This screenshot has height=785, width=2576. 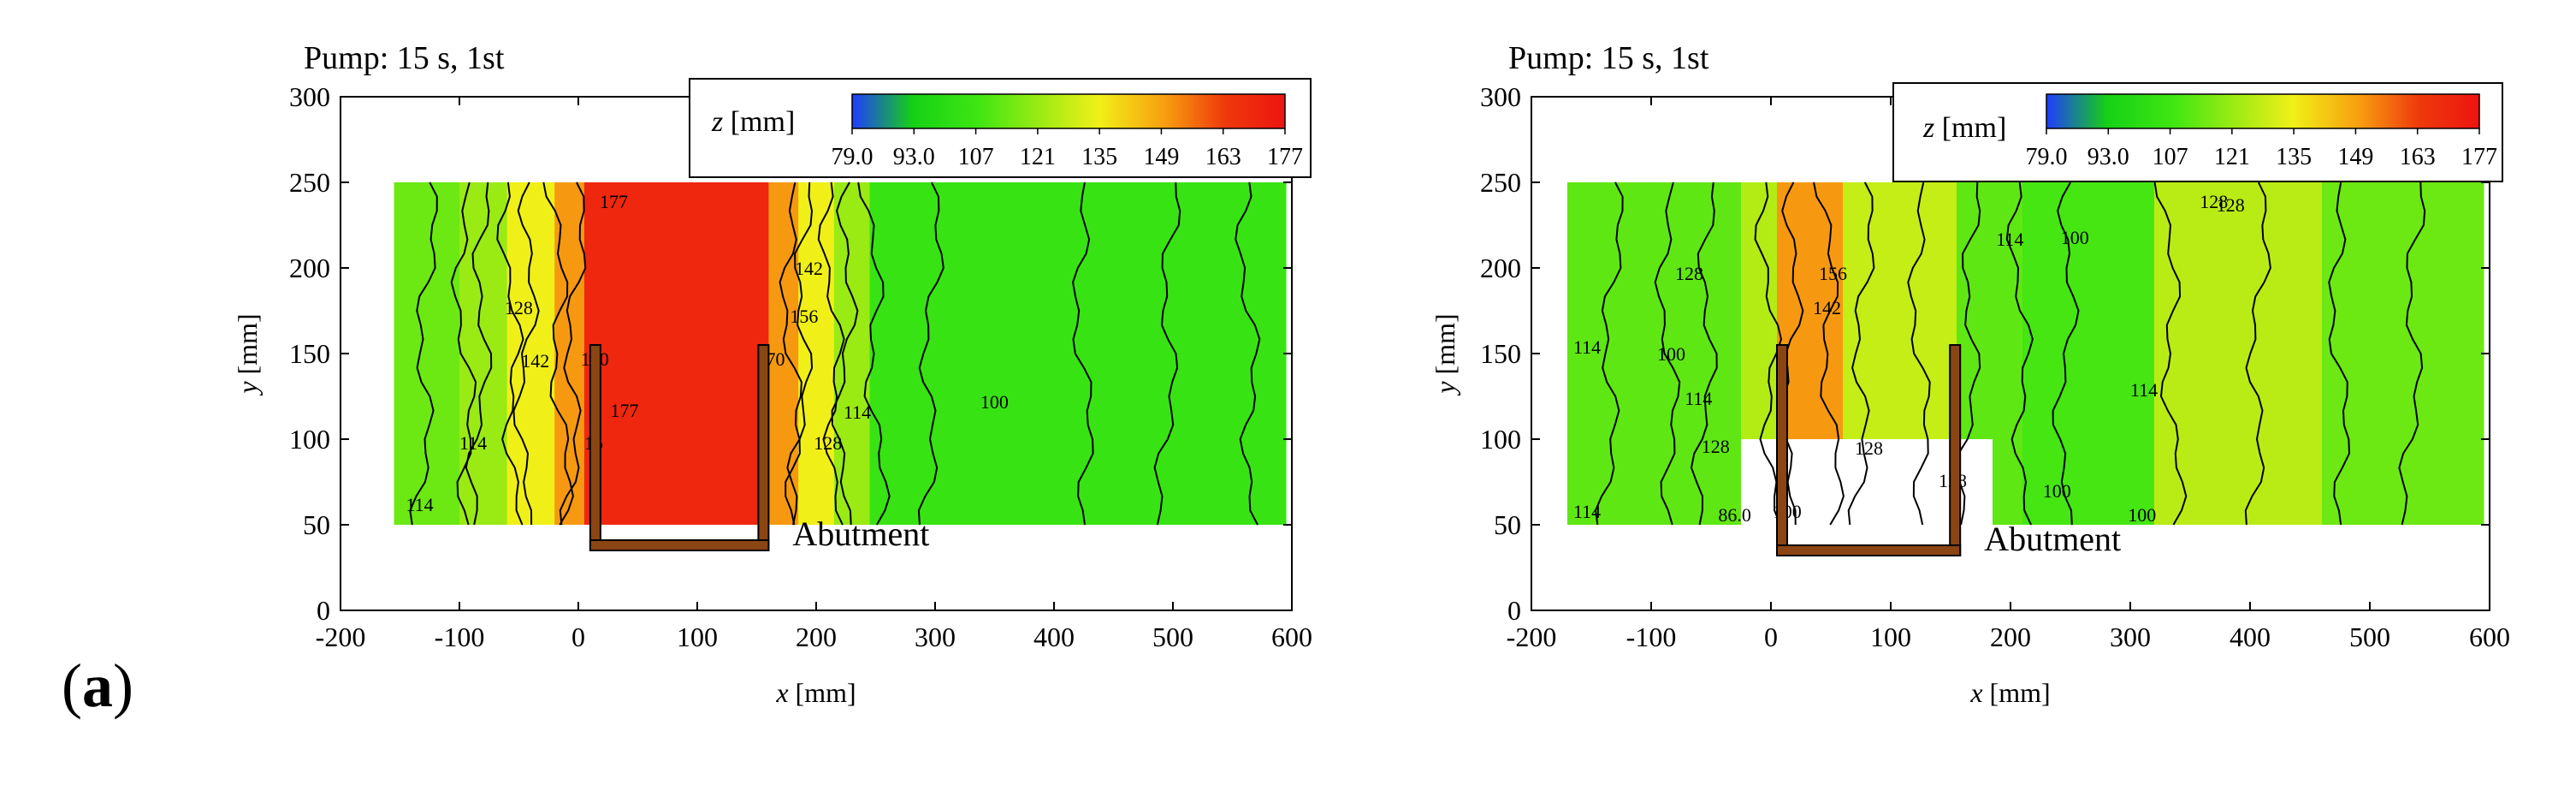 What do you see at coordinates (2250, 636) in the screenshot?
I see `x-tick-label: 400` at bounding box center [2250, 636].